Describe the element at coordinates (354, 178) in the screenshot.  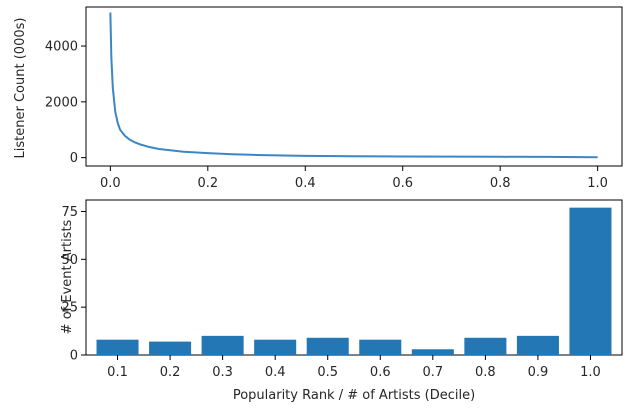
I see `line-chart-x-ticks: 0.0 0.2 0.4 0.6 0.8 1.0` at that location.